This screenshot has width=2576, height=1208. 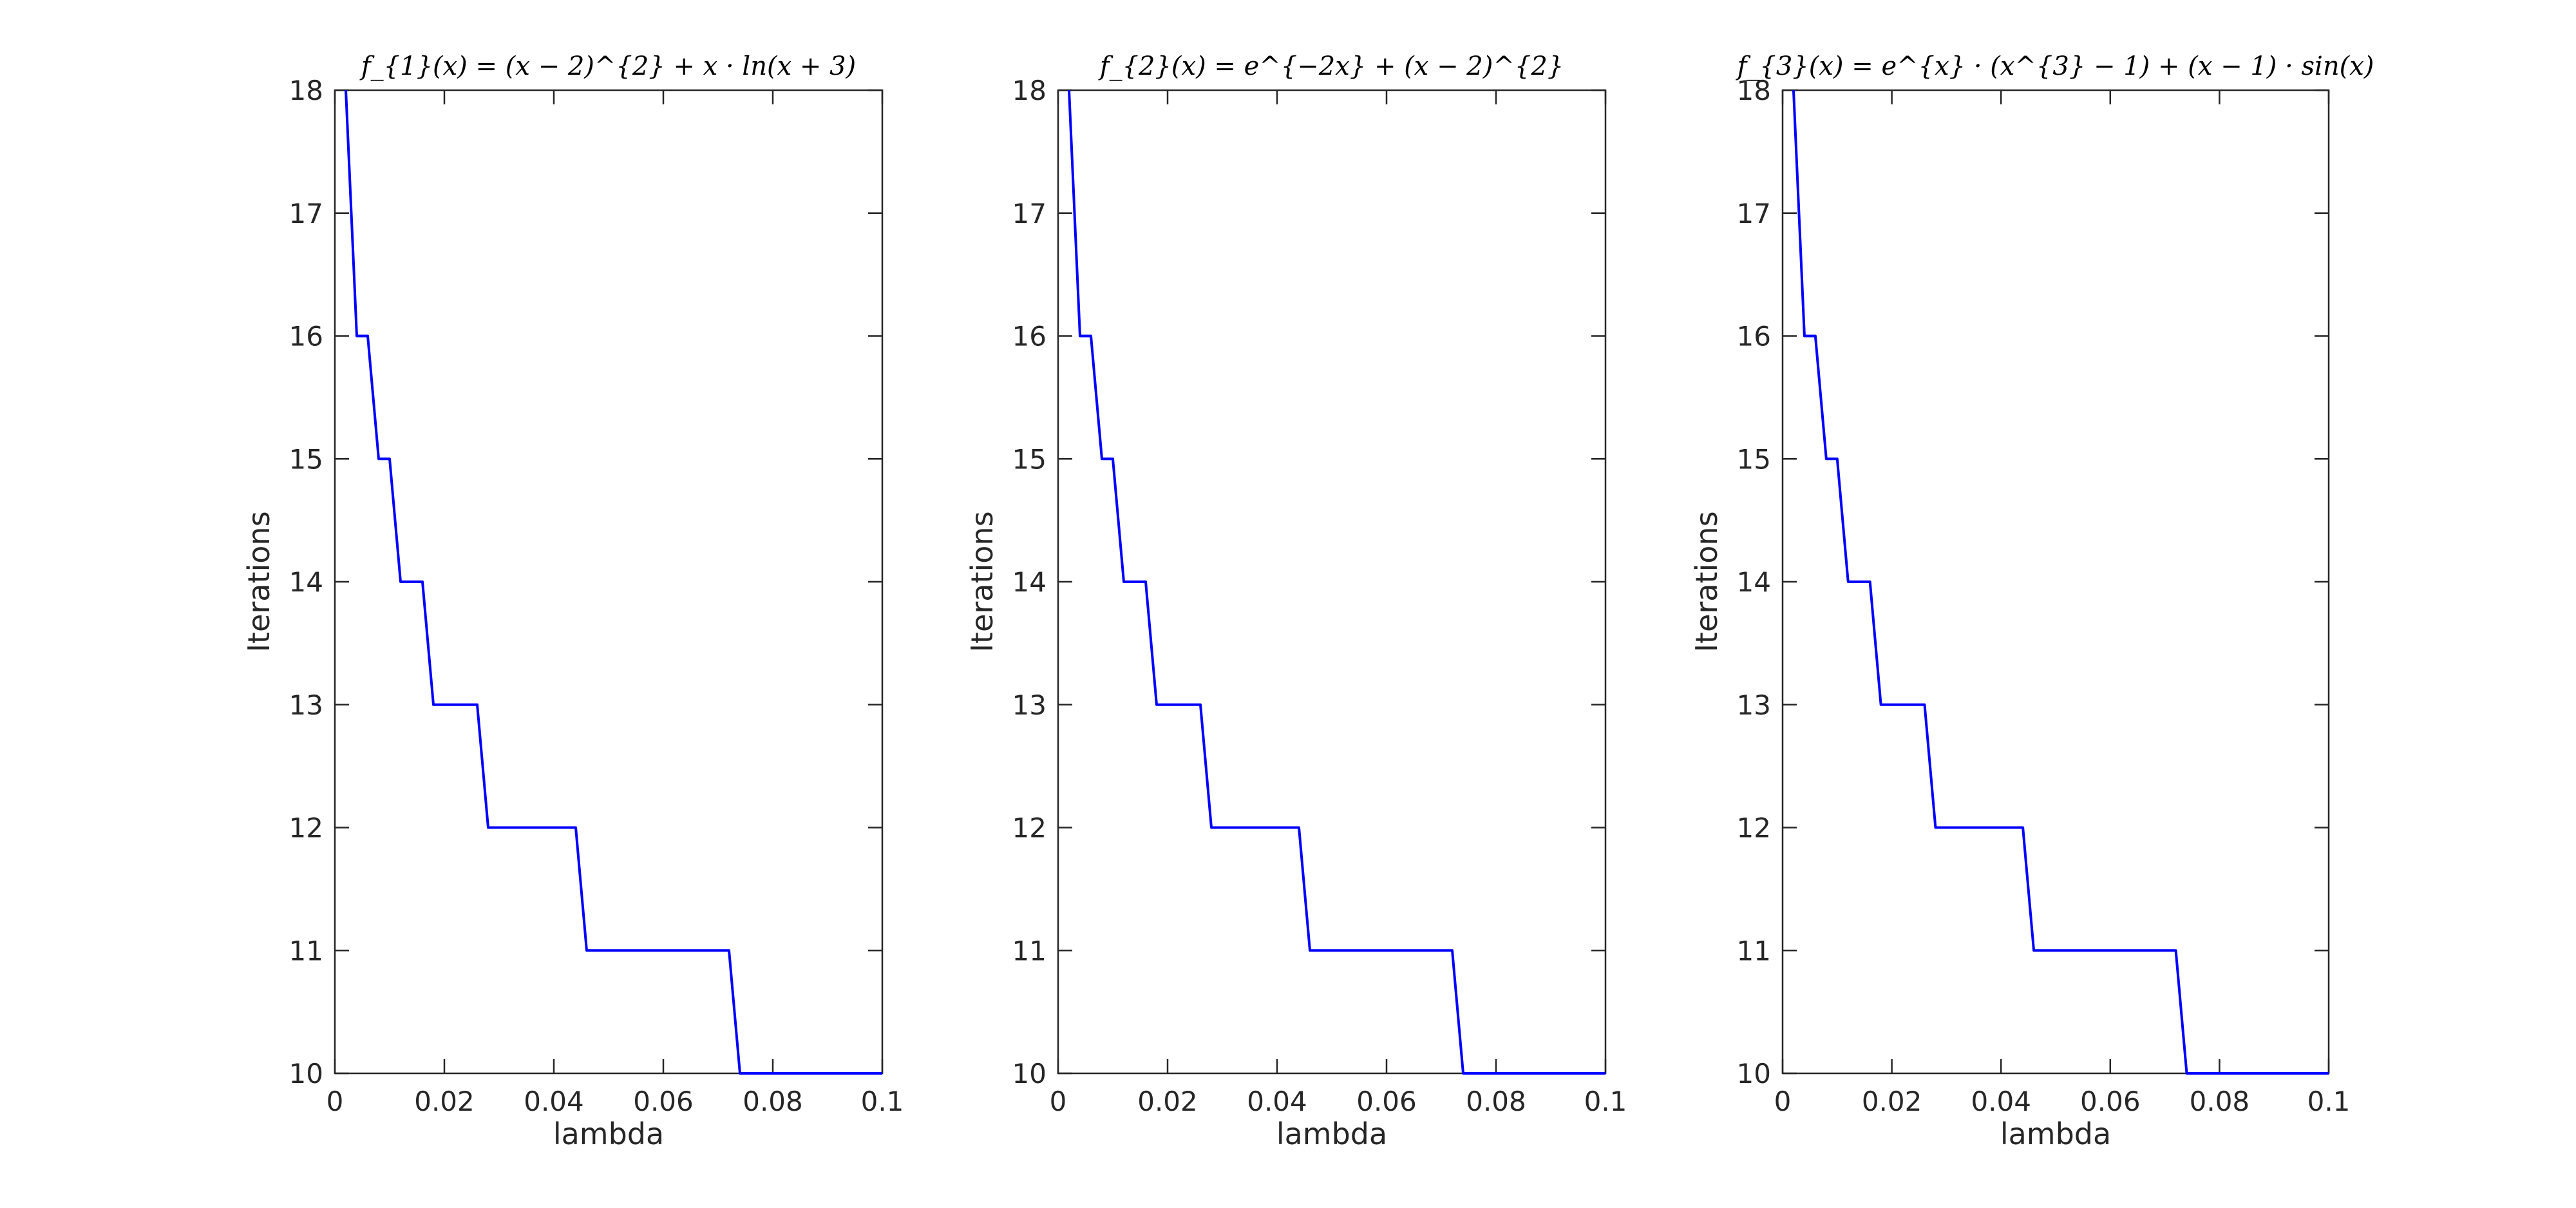 I want to click on chart-title: f_{1}(x) = (x − 2)^{2} + x · ln(x + 3), so click(x=607, y=66).